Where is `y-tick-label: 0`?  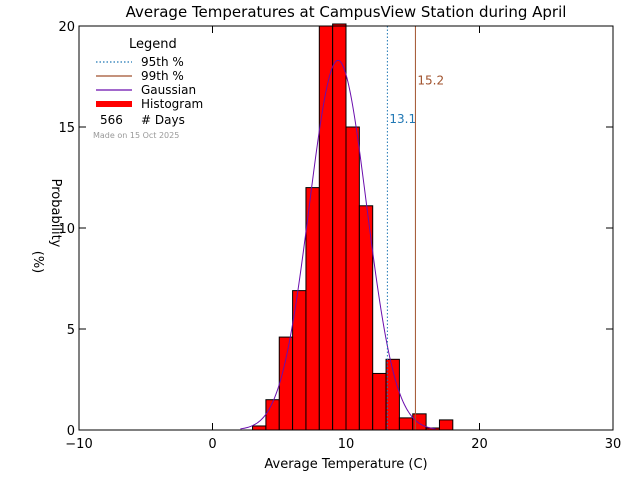
y-tick-label: 0 is located at coordinates (71, 431).